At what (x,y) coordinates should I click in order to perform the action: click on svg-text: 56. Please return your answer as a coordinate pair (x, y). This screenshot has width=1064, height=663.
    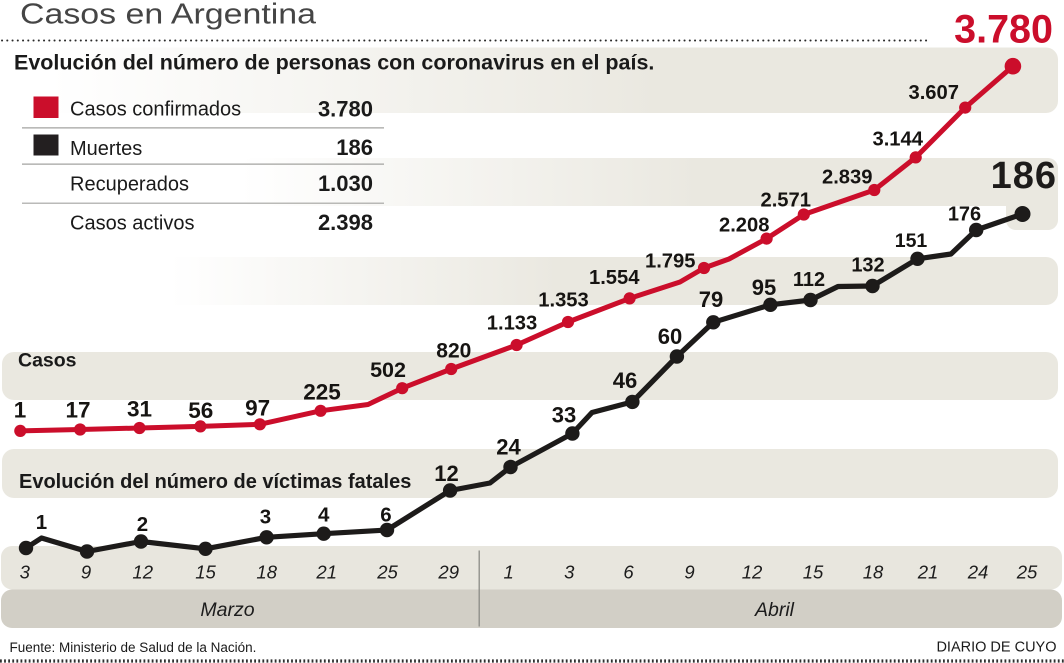
    Looking at the image, I should click on (200, 410).